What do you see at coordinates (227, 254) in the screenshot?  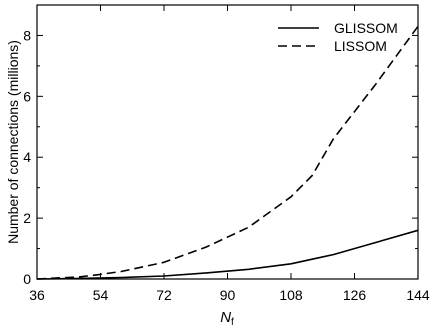 I see `series-line-glissom` at bounding box center [227, 254].